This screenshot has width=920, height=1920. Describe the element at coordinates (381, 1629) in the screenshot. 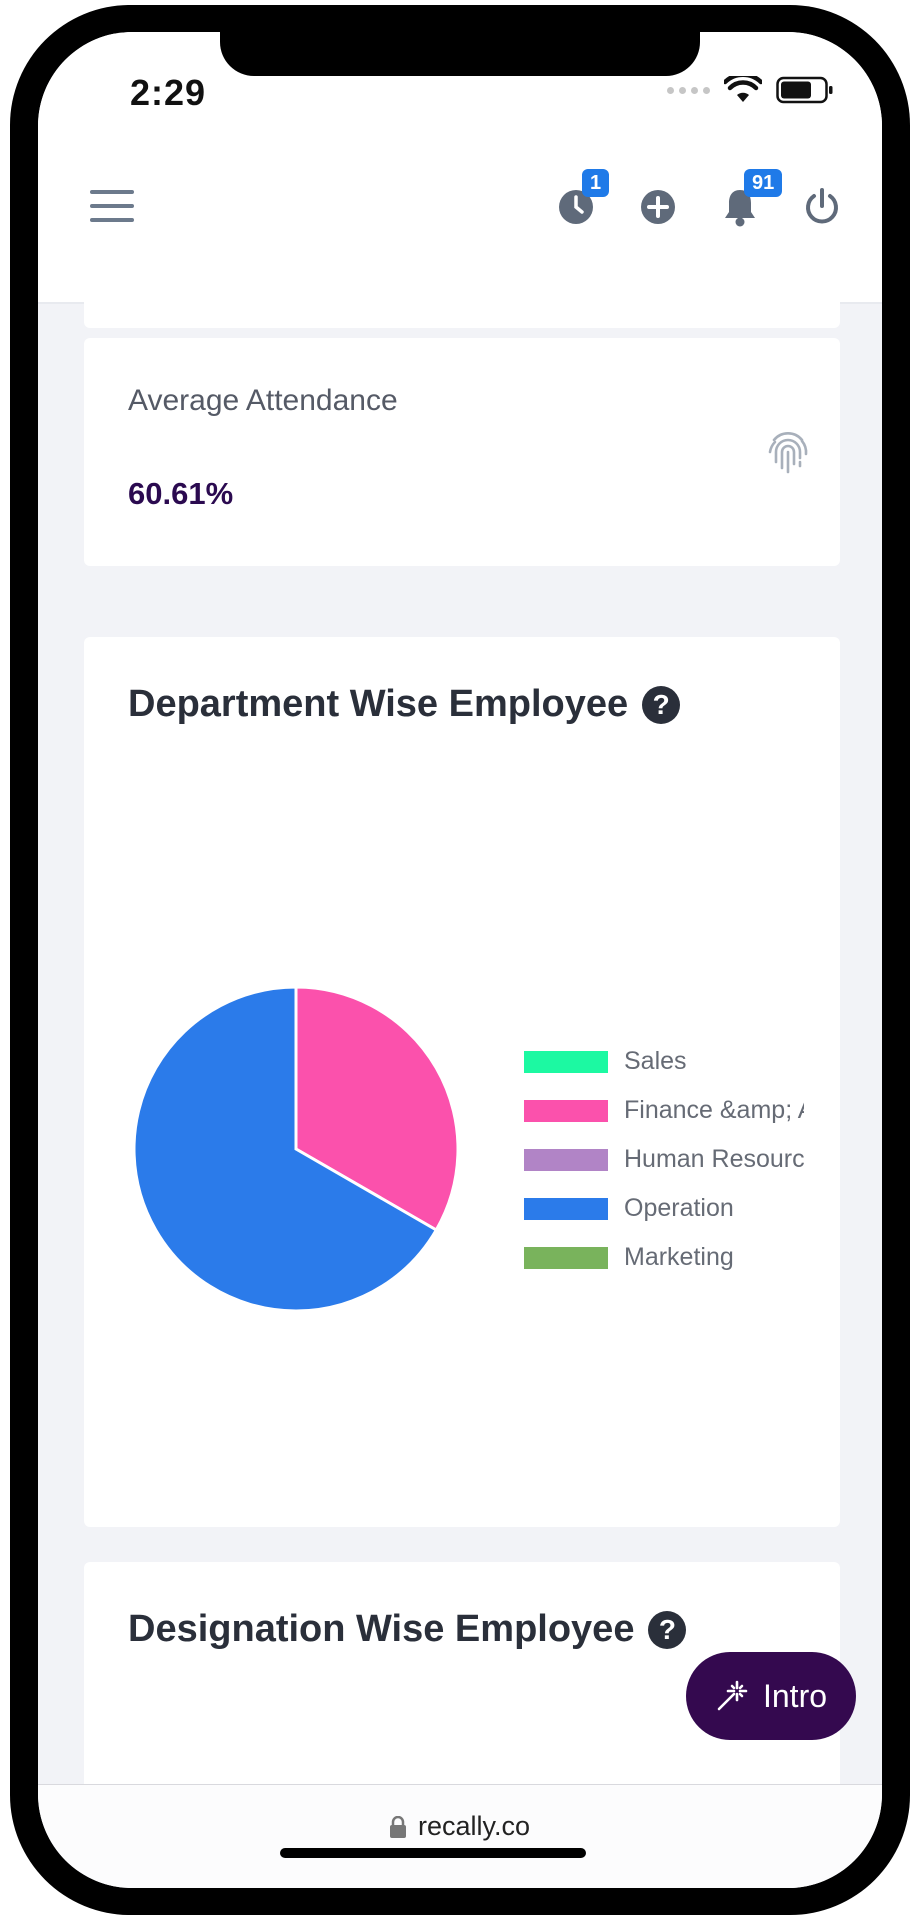

I see `designation-title-text: Designation Wise Employee` at that location.